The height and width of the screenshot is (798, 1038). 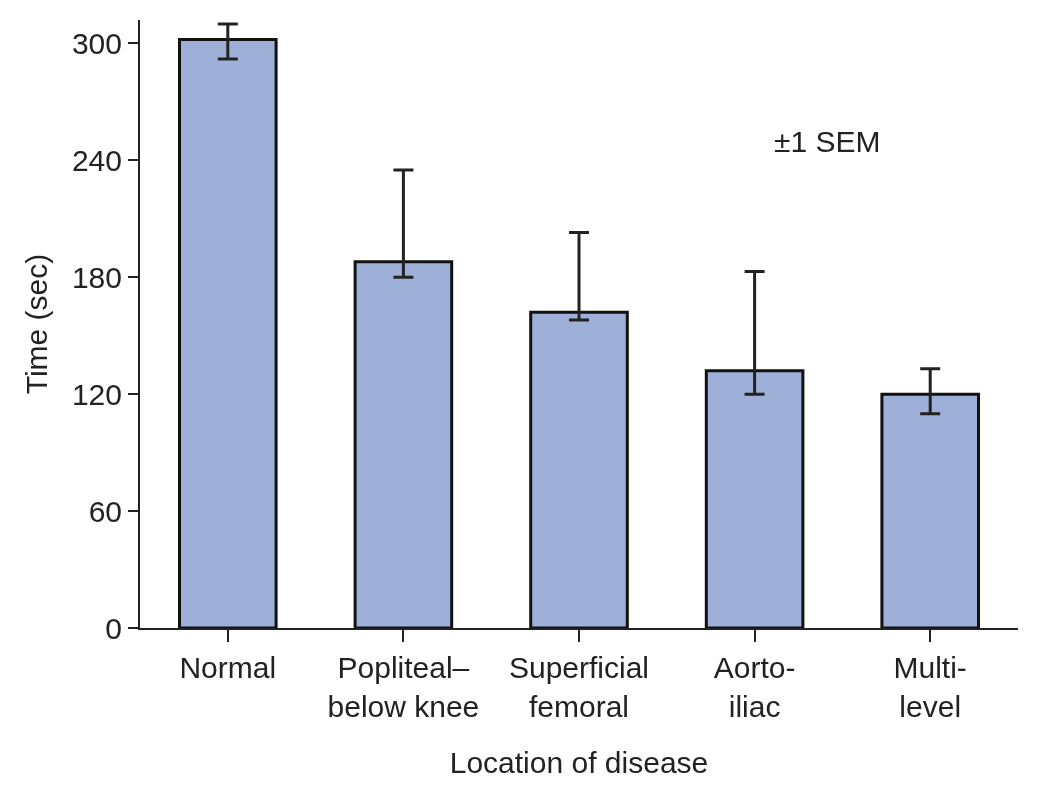 What do you see at coordinates (579, 762) in the screenshot?
I see `x-axis-title: Location of disease` at bounding box center [579, 762].